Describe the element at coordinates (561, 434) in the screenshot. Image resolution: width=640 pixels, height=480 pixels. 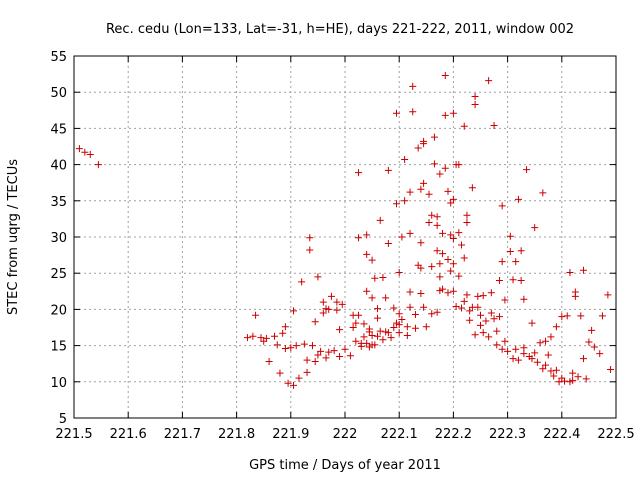
I see `x-tick-label: 222.4` at that location.